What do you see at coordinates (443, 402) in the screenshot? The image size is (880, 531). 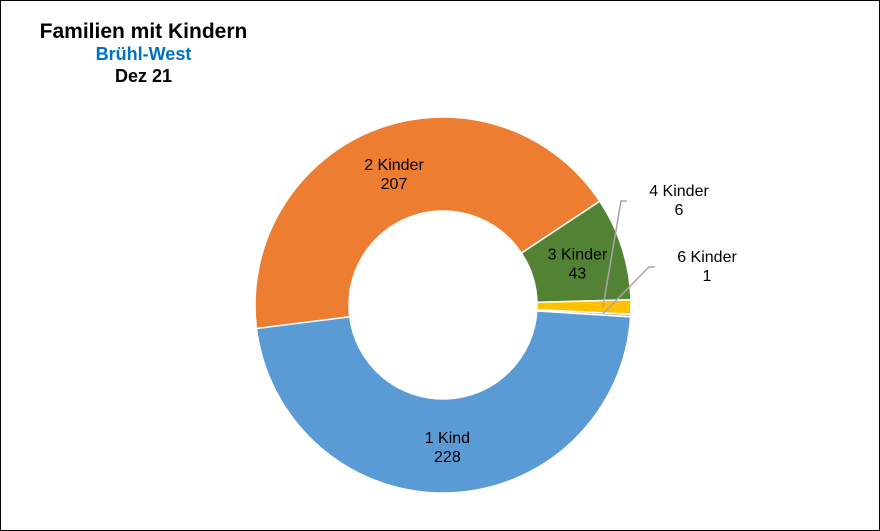 I see `slice-1-kind` at bounding box center [443, 402].